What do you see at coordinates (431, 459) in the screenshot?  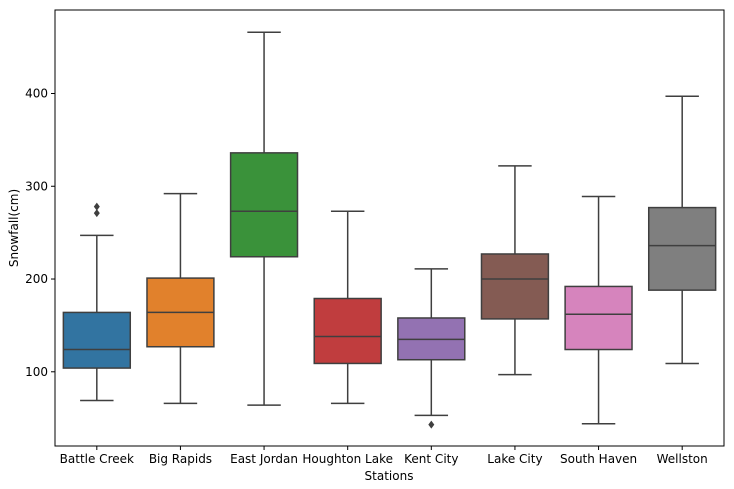 I see `x-tick-label: Kent City` at bounding box center [431, 459].